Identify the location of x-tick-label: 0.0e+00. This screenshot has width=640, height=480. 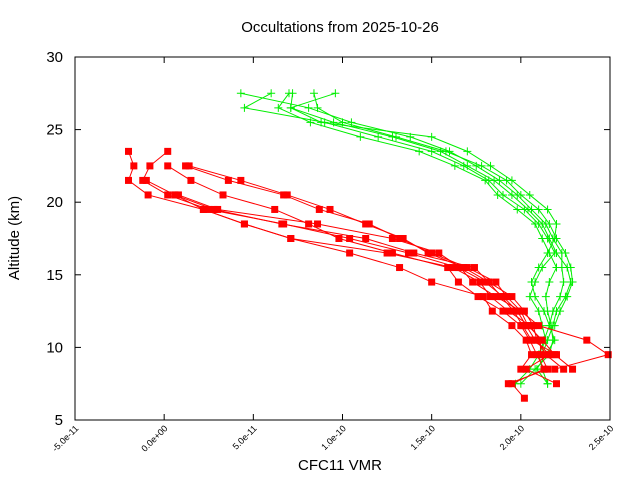
(154, 438).